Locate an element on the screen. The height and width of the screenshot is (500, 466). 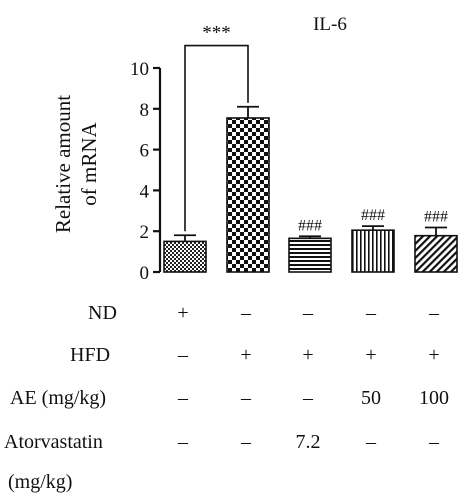
condition-label: ND is located at coordinates (102, 313).